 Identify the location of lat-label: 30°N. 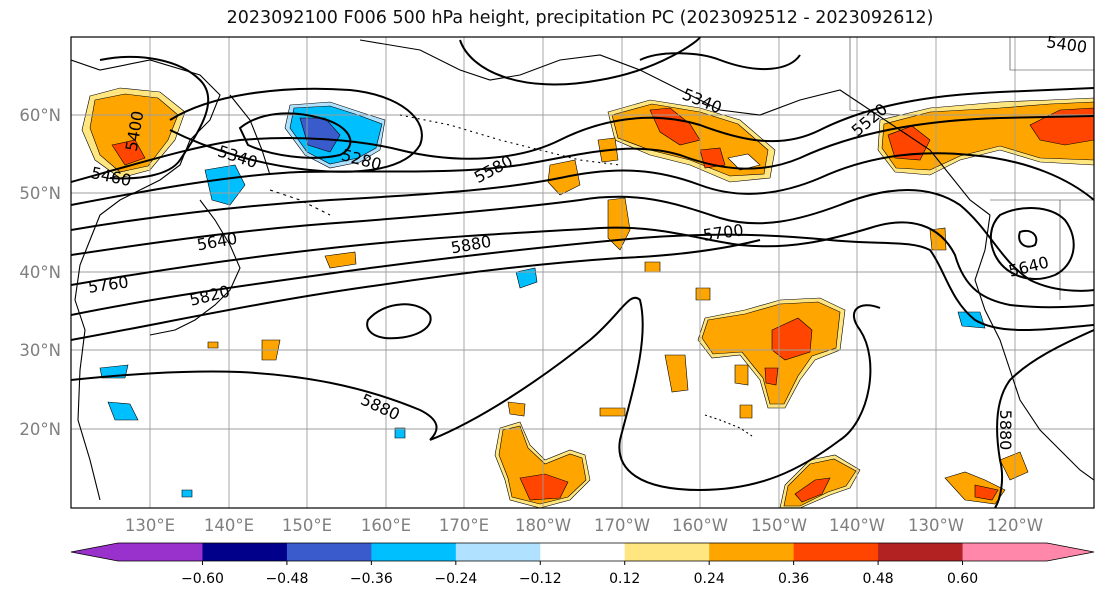
(40, 350).